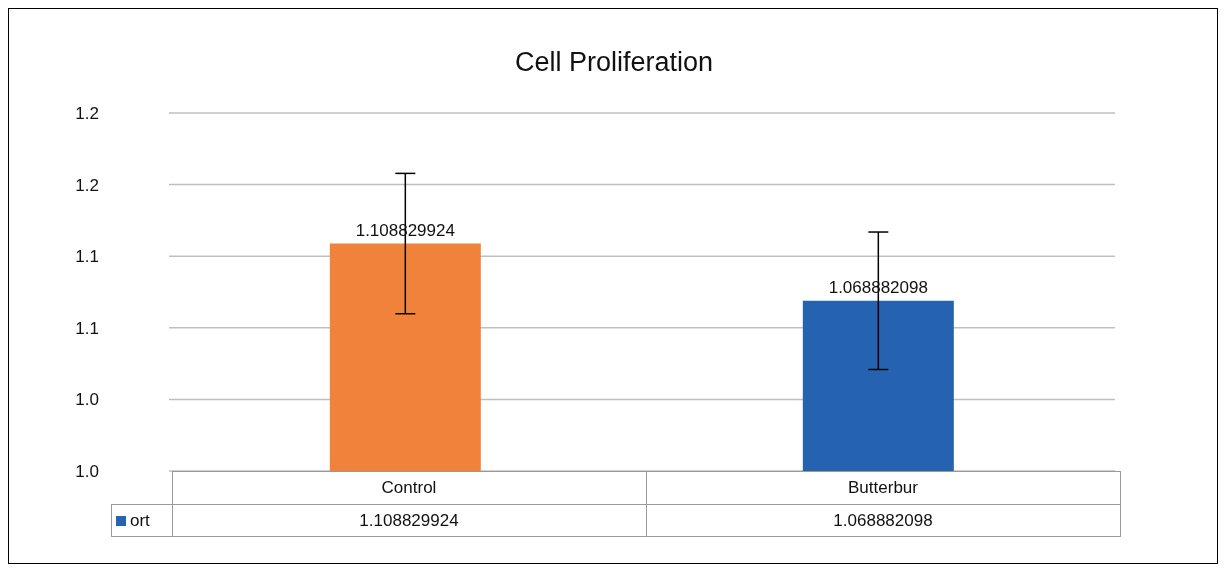 This screenshot has width=1226, height=572. I want to click on x-tick-label: Control, so click(409, 487).